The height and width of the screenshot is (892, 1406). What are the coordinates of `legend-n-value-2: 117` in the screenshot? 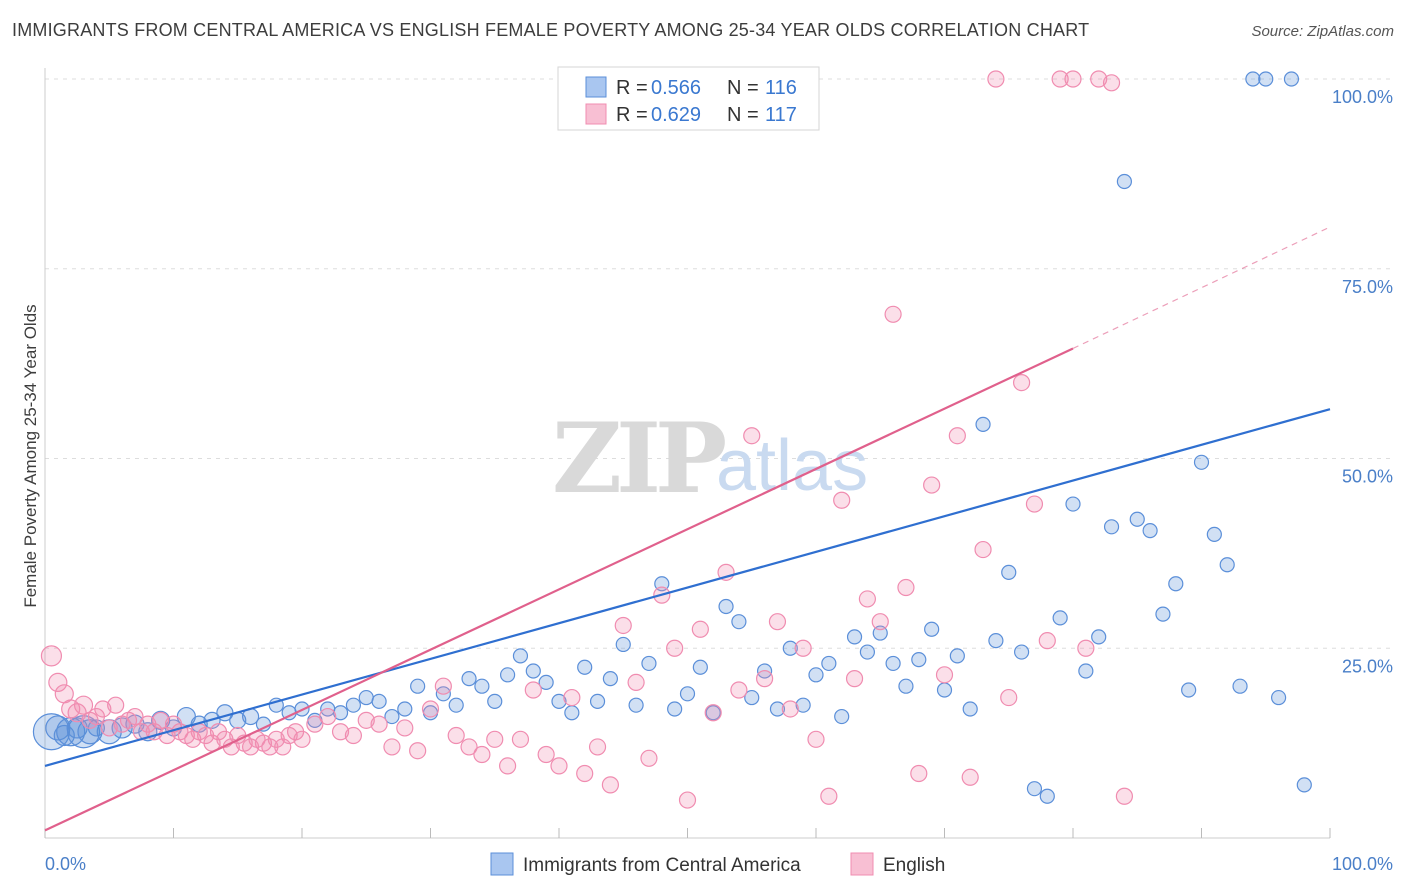 It's located at (781, 115).